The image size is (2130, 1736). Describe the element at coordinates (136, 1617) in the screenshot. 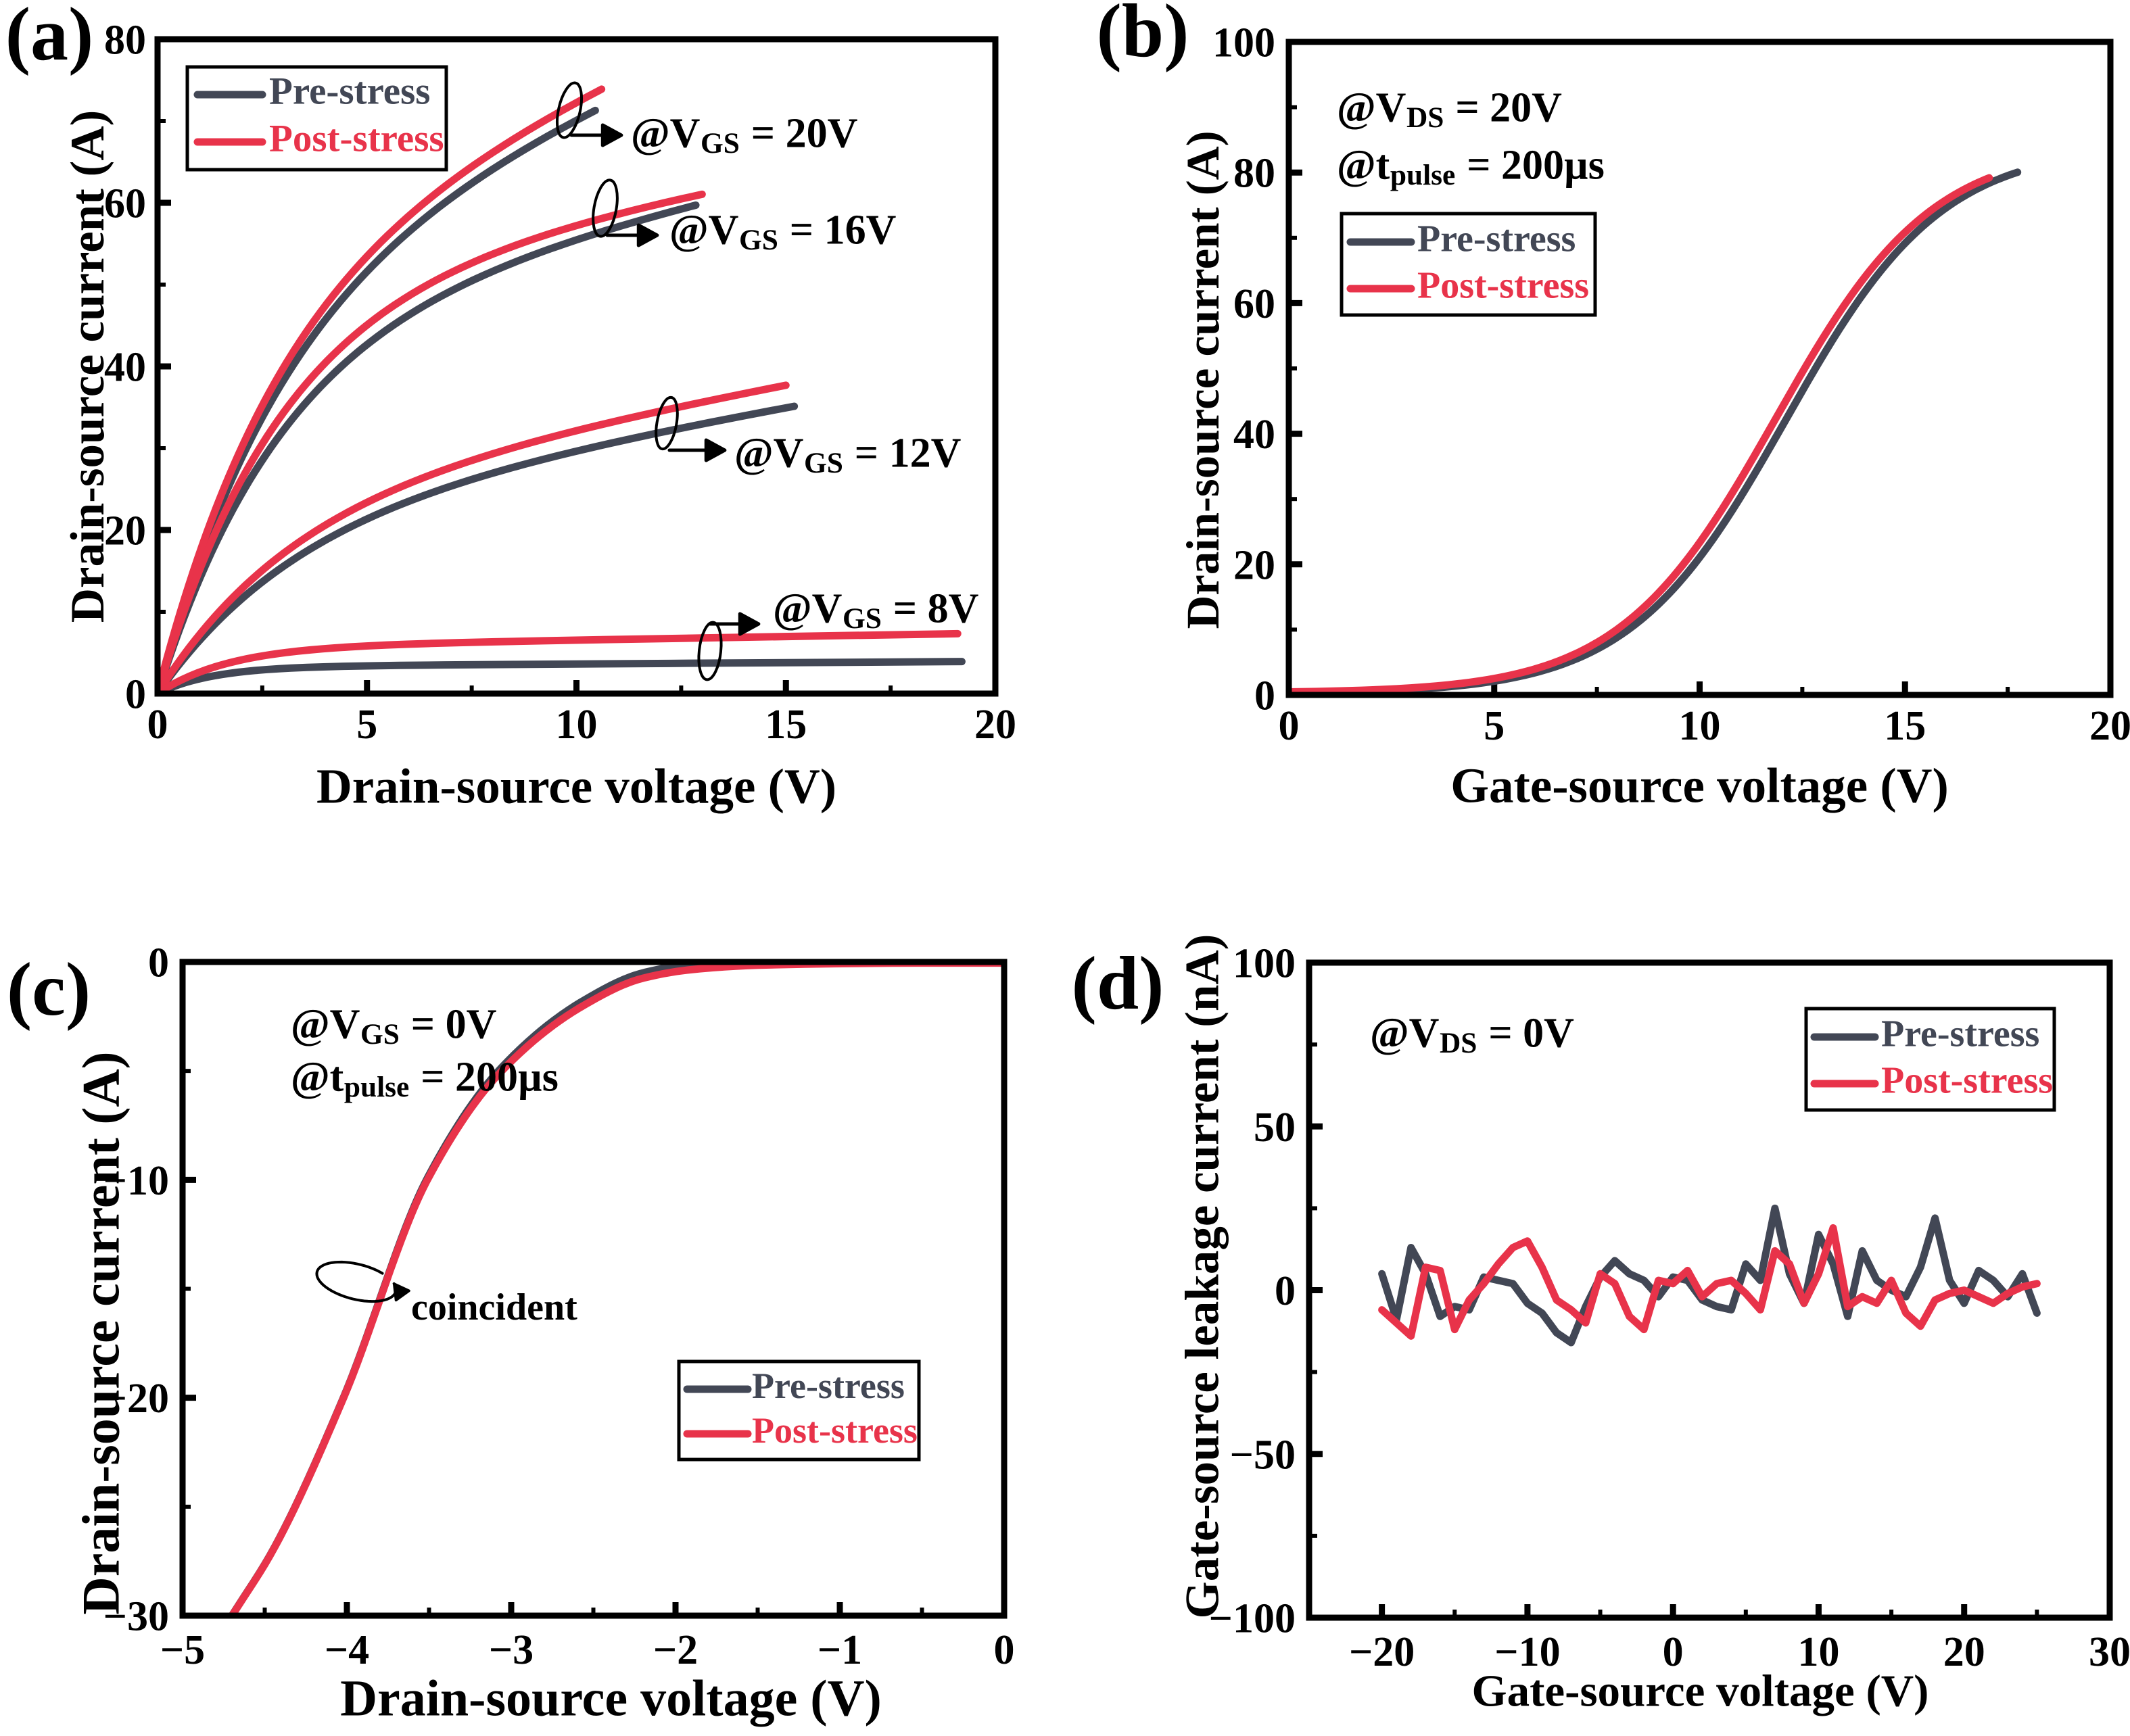

I see `svg-text: −30` at that location.